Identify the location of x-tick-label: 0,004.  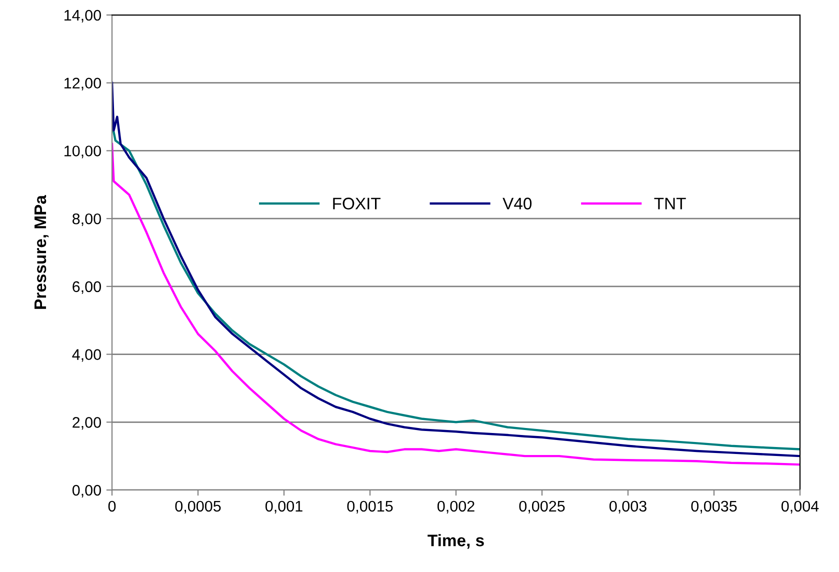
(800, 507).